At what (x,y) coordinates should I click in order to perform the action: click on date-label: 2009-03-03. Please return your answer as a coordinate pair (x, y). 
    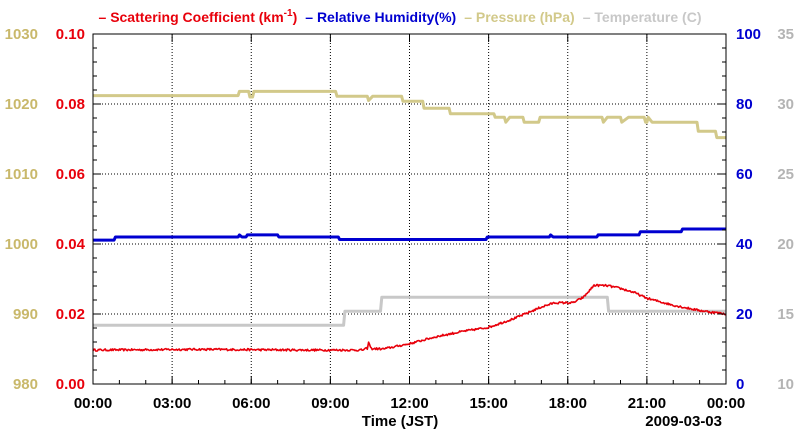
    Looking at the image, I should click on (683, 421).